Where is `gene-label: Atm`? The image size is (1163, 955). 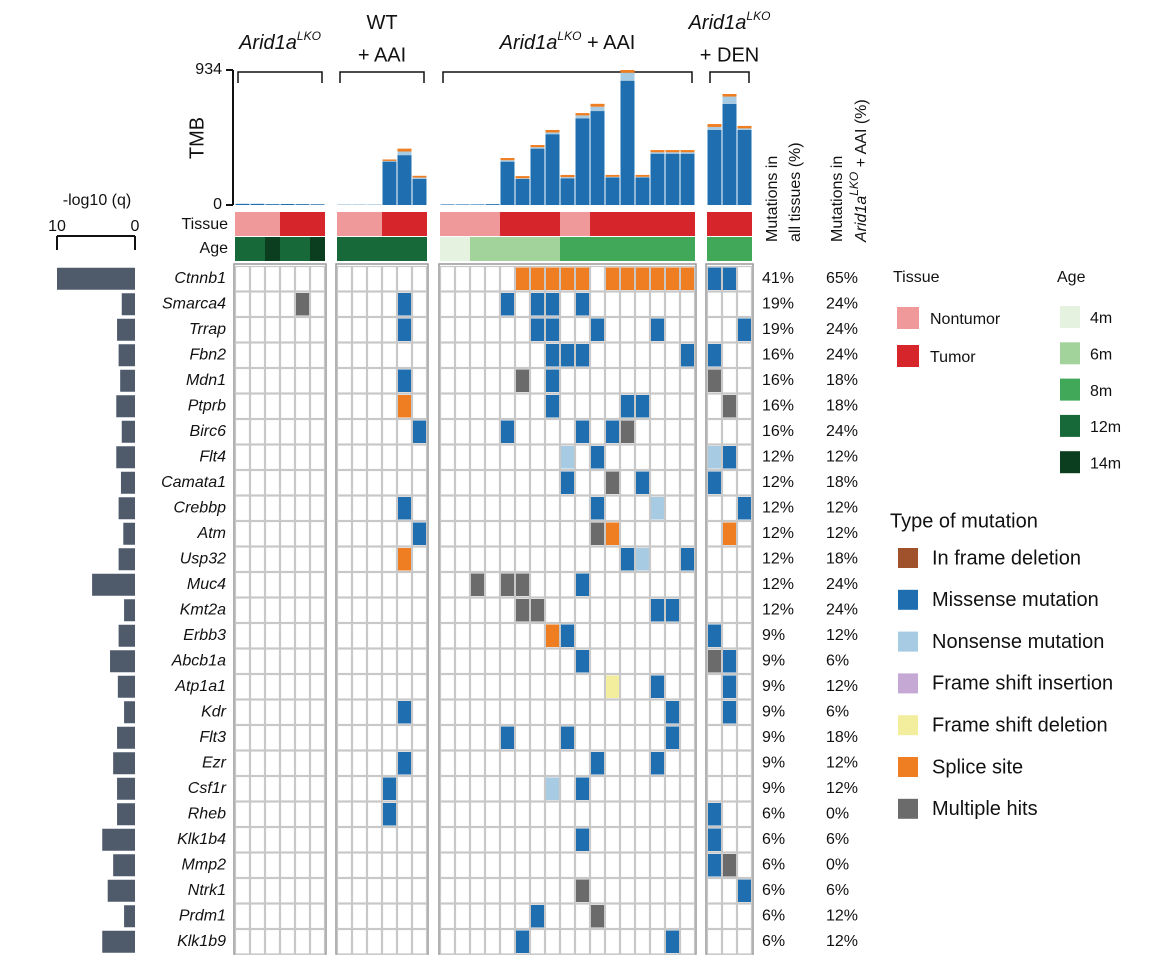 gene-label: Atm is located at coordinates (211, 533).